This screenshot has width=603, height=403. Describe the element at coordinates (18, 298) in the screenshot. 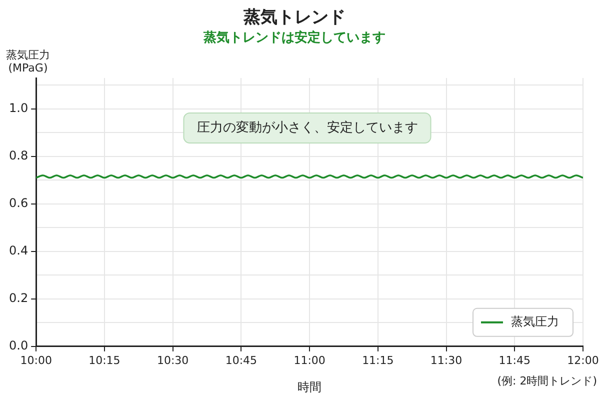

I see `y-tick-label: 0.2` at that location.